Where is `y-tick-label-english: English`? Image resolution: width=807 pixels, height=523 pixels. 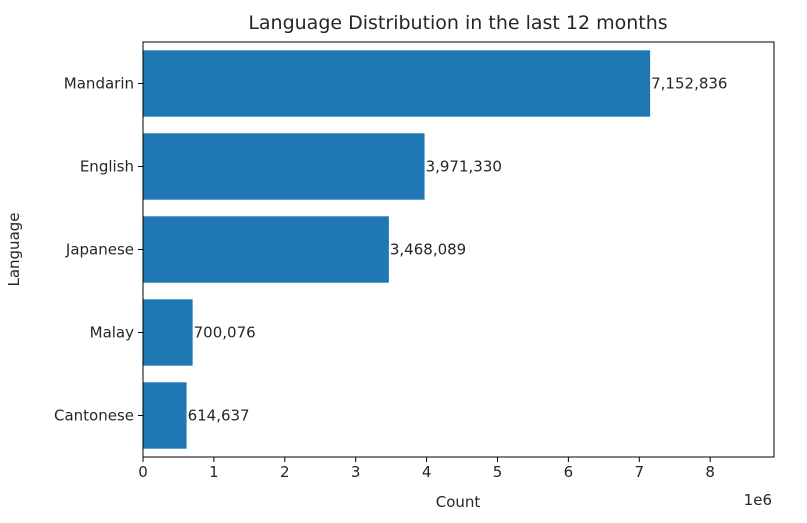
y-tick-label-english: English is located at coordinates (107, 167).